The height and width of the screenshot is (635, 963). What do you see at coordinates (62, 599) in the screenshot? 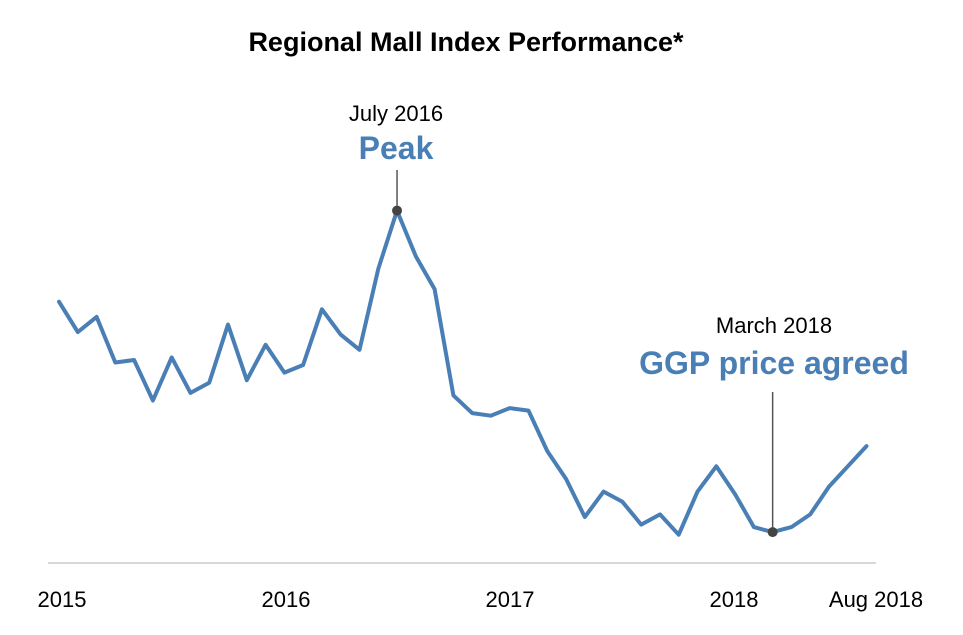
I see `x-tick-label: 2015` at bounding box center [62, 599].